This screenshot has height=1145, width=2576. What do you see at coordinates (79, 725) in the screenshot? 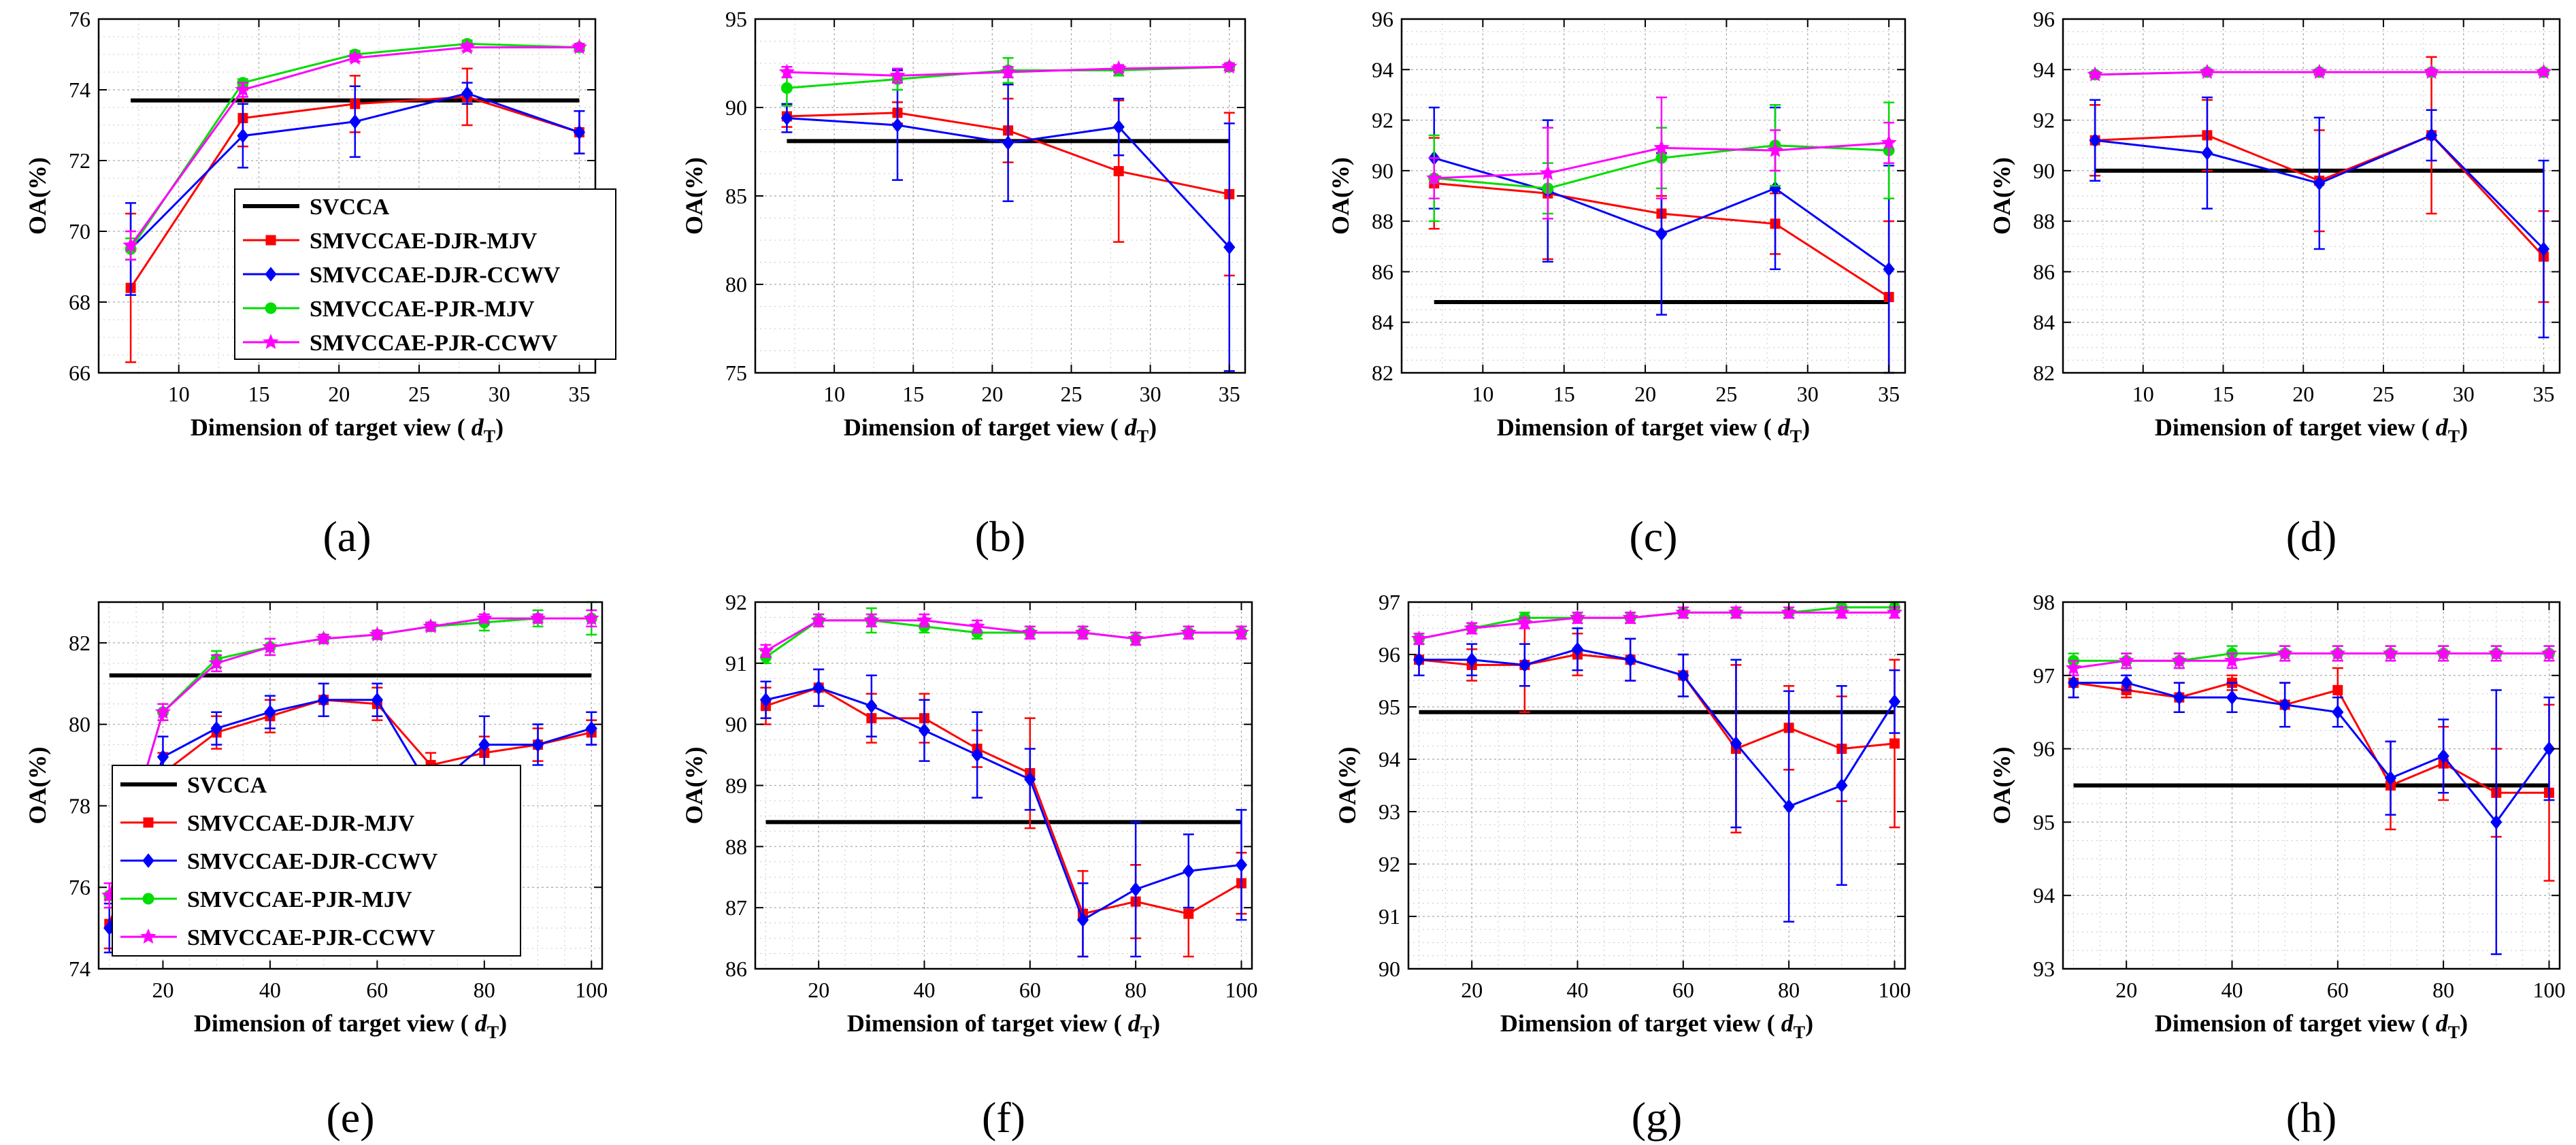
I see `y-tick-label: 80` at bounding box center [79, 725].